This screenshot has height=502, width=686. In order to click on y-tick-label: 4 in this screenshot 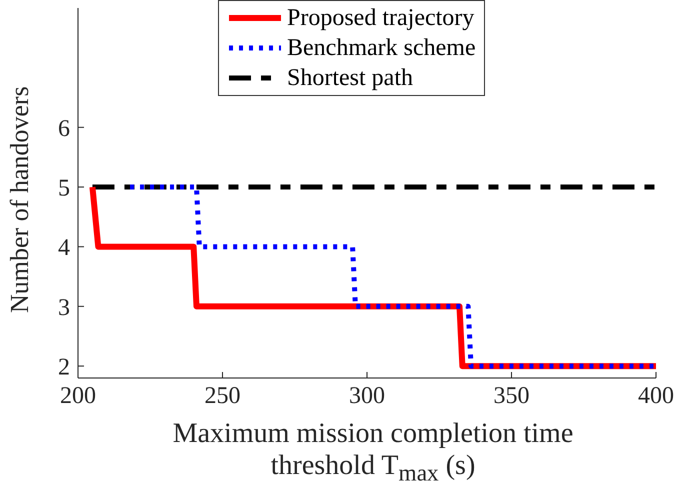, I will do `click(64, 248)`.